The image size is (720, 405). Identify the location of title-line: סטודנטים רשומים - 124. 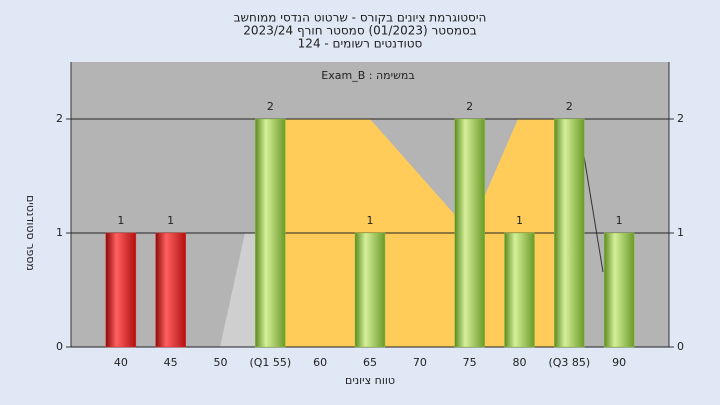
(360, 44).